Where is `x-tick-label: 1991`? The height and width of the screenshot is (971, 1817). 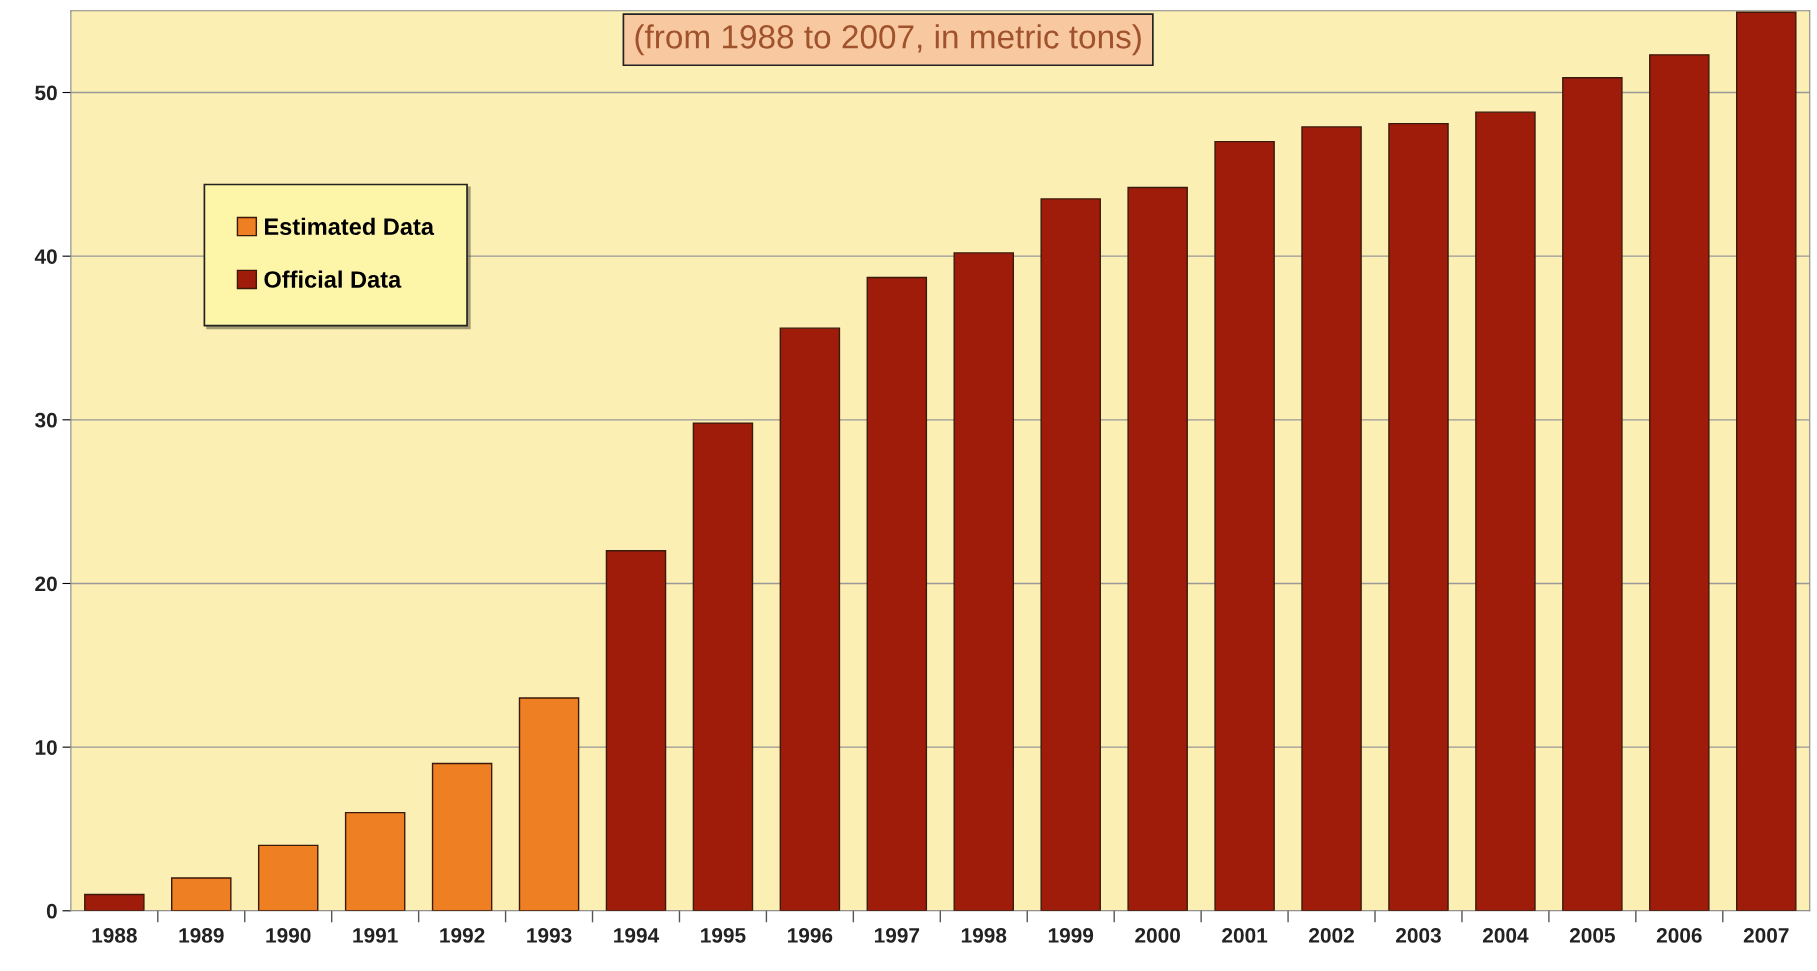
x-tick-label: 1991 is located at coordinates (375, 935).